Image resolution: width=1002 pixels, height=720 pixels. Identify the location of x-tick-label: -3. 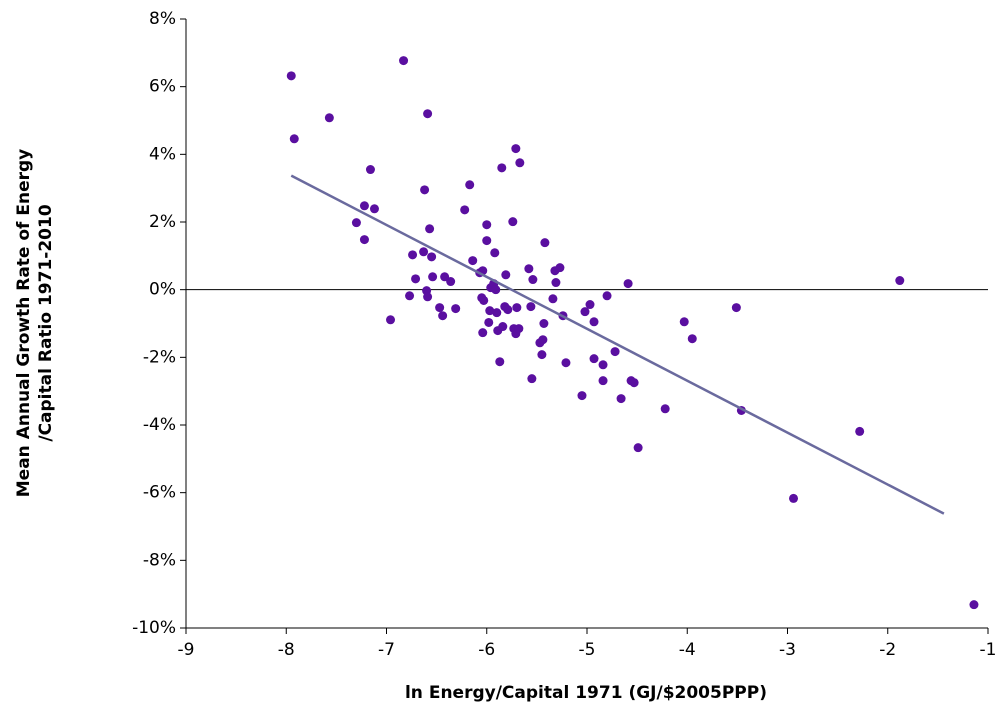
(787, 650).